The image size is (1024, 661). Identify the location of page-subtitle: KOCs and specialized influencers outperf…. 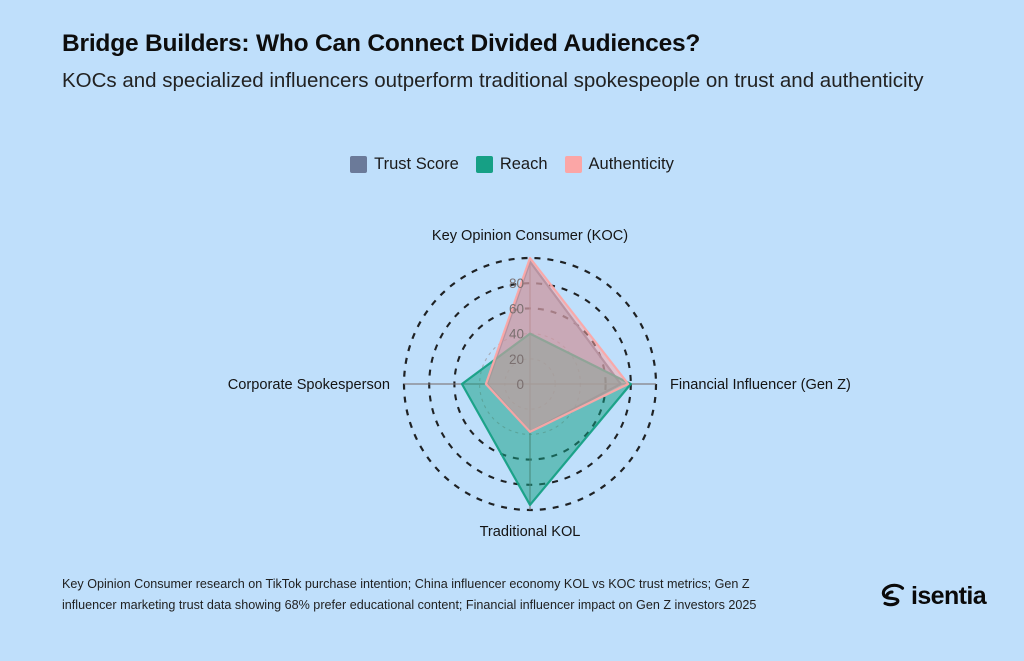
(493, 80).